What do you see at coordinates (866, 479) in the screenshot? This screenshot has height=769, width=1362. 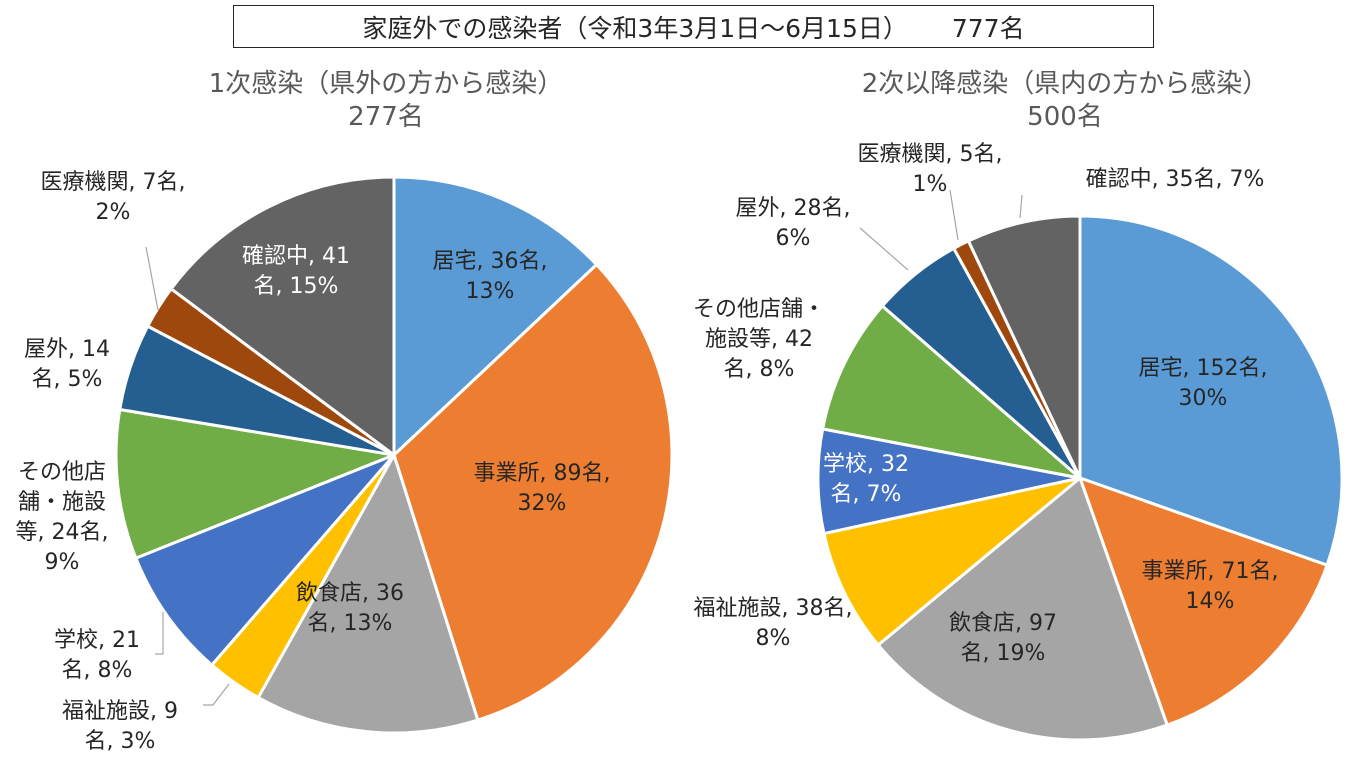 I see `chart2-data-label-4: 学校, 32 名, 7%` at bounding box center [866, 479].